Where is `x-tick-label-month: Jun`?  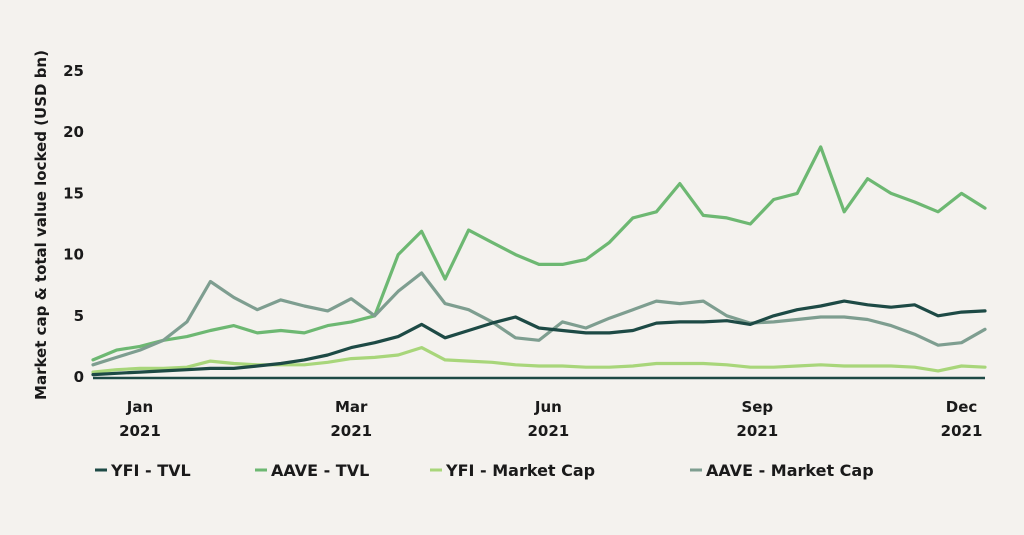 x-tick-label-month: Jun is located at coordinates (548, 407).